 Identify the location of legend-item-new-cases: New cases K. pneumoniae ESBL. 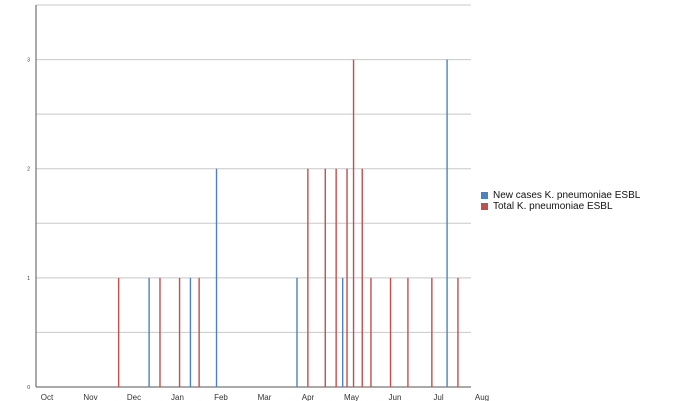
(560, 195).